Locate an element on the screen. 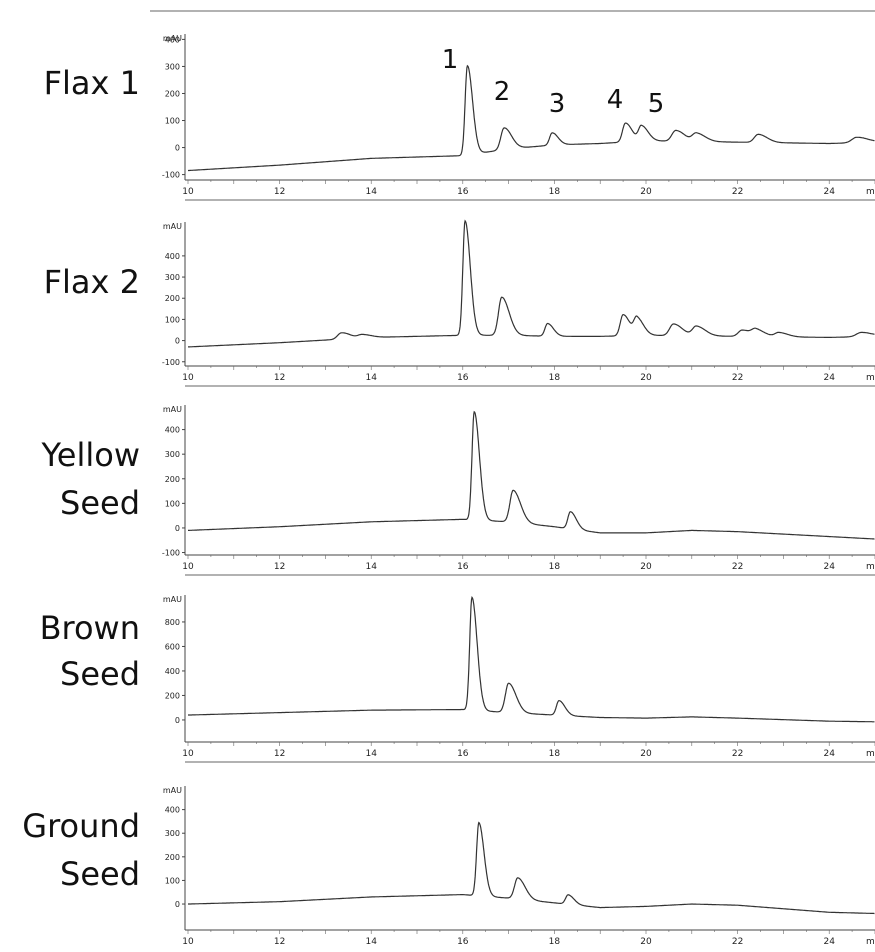  row-label: Brown is located at coordinates (90, 628).